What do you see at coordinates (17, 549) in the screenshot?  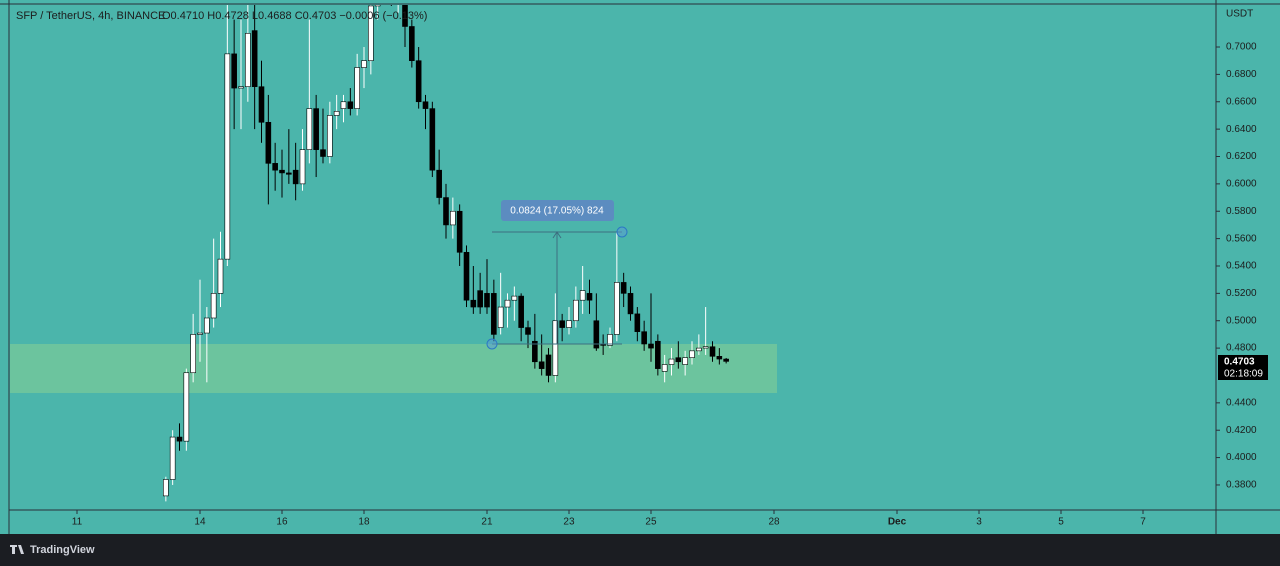 I see `brand-logo` at bounding box center [17, 549].